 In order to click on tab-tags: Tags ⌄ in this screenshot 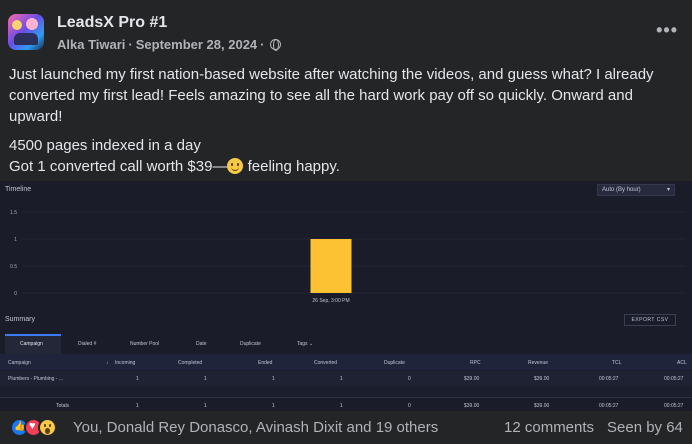, I will do `click(305, 344)`.